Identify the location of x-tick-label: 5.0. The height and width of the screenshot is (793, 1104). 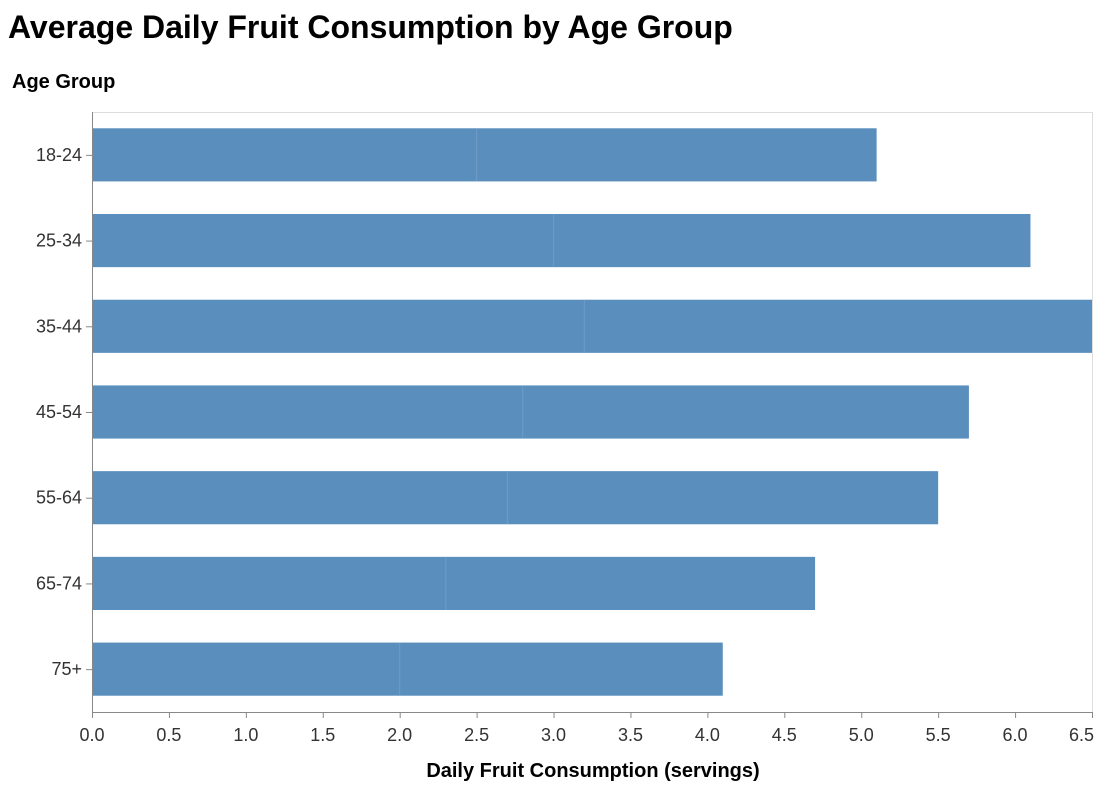
(861, 735).